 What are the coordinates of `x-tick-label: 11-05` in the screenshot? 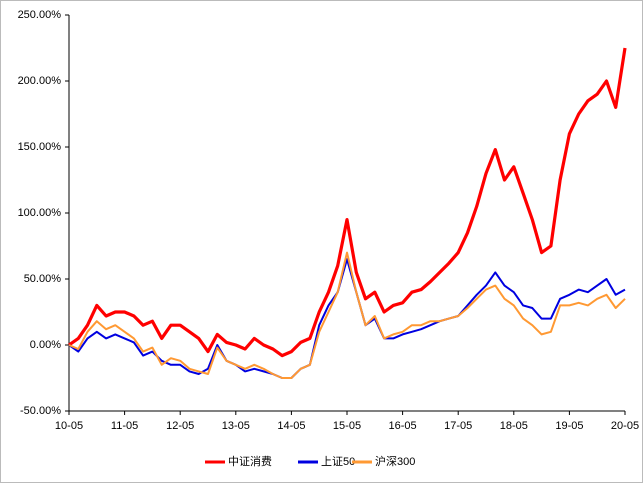 It's located at (124, 426).